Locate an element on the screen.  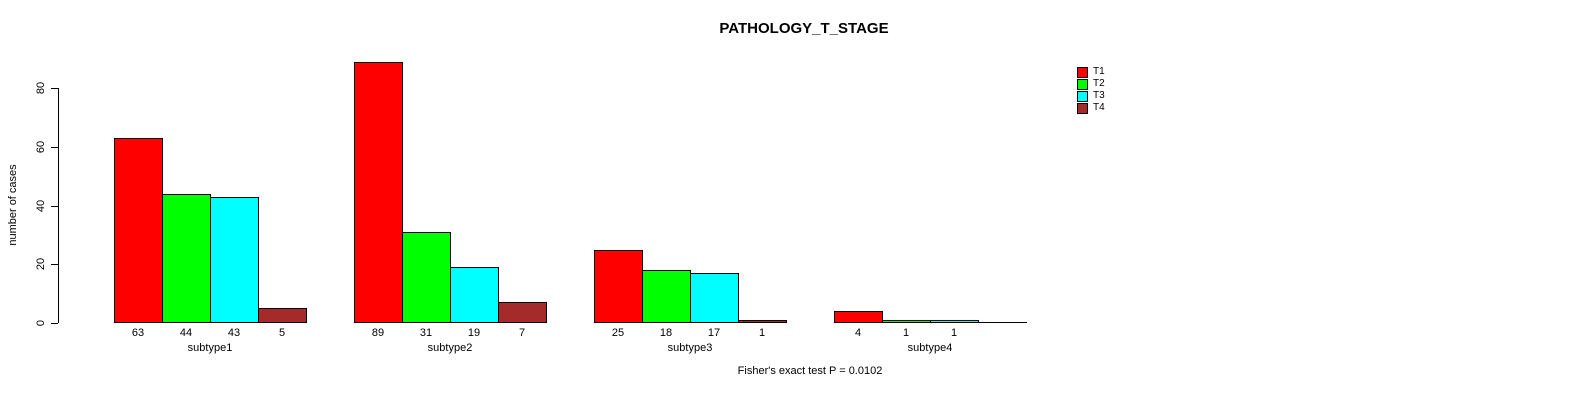
chart-title: PATHOLOGY_T_STAGE is located at coordinates (804, 28).